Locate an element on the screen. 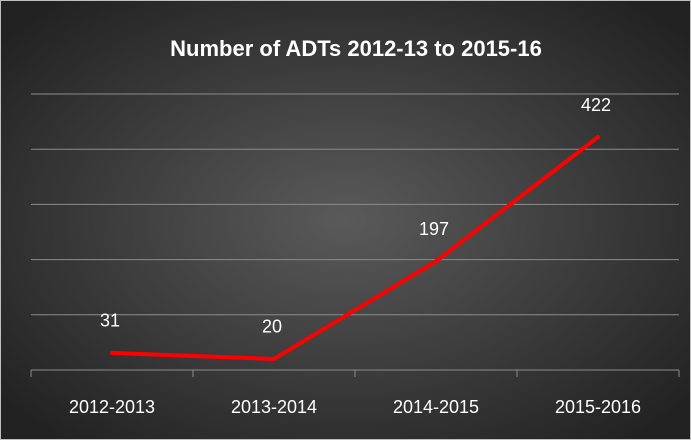 The height and width of the screenshot is (440, 691). x-tick-label: 2014-2015 is located at coordinates (436, 407).